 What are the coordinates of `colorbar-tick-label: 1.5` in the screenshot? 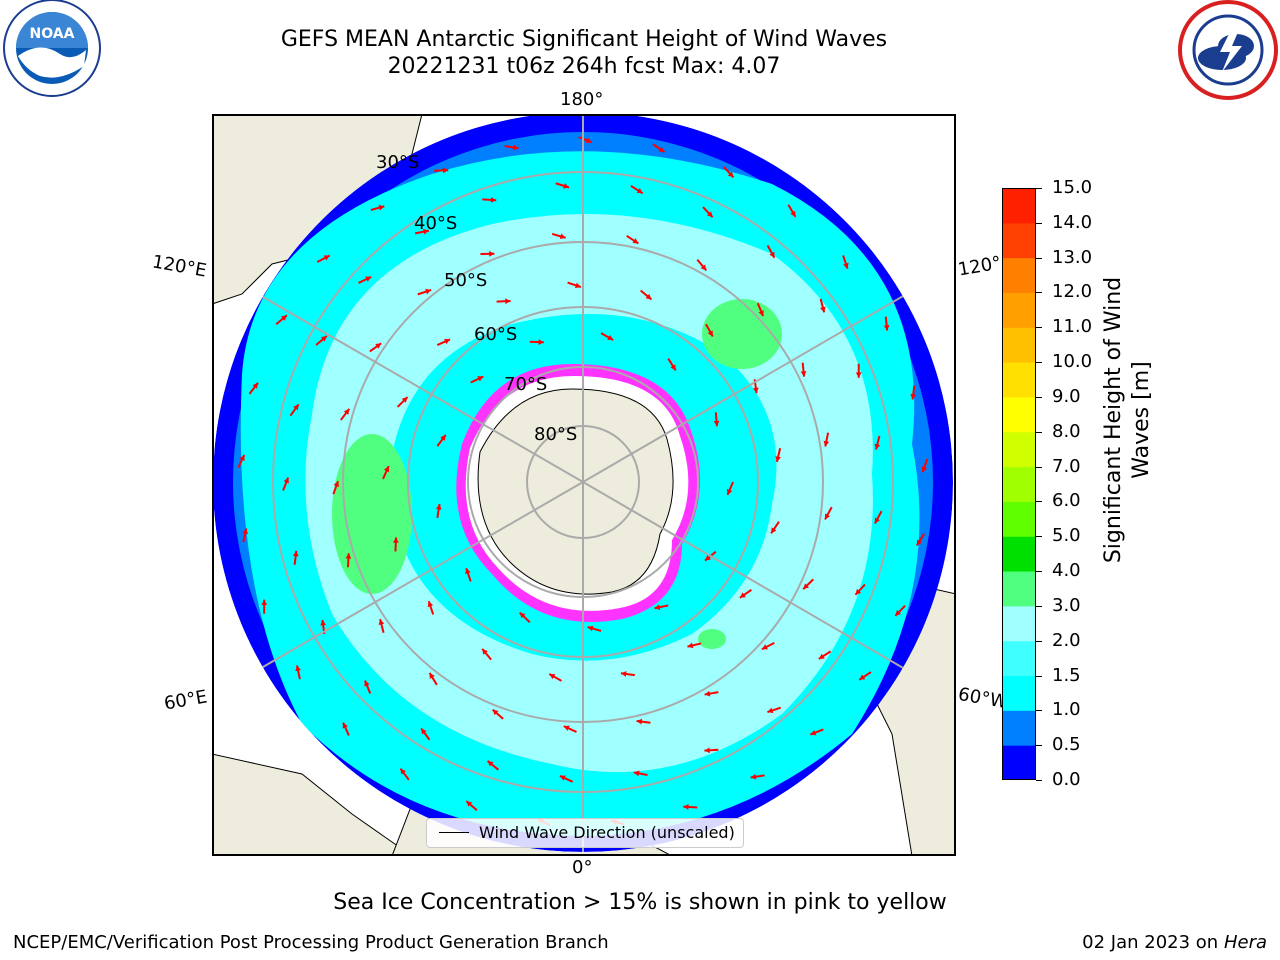 It's located at (1066, 675).